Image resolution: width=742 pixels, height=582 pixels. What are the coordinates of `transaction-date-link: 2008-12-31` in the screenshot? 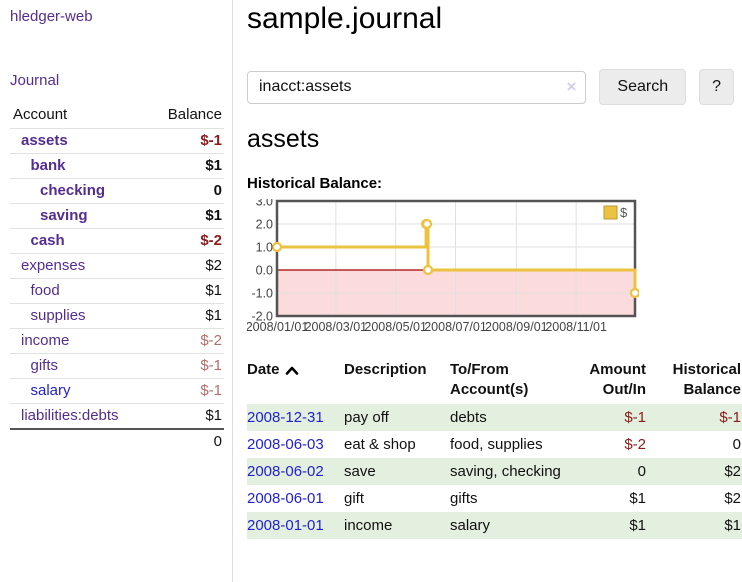 It's located at (285, 417).